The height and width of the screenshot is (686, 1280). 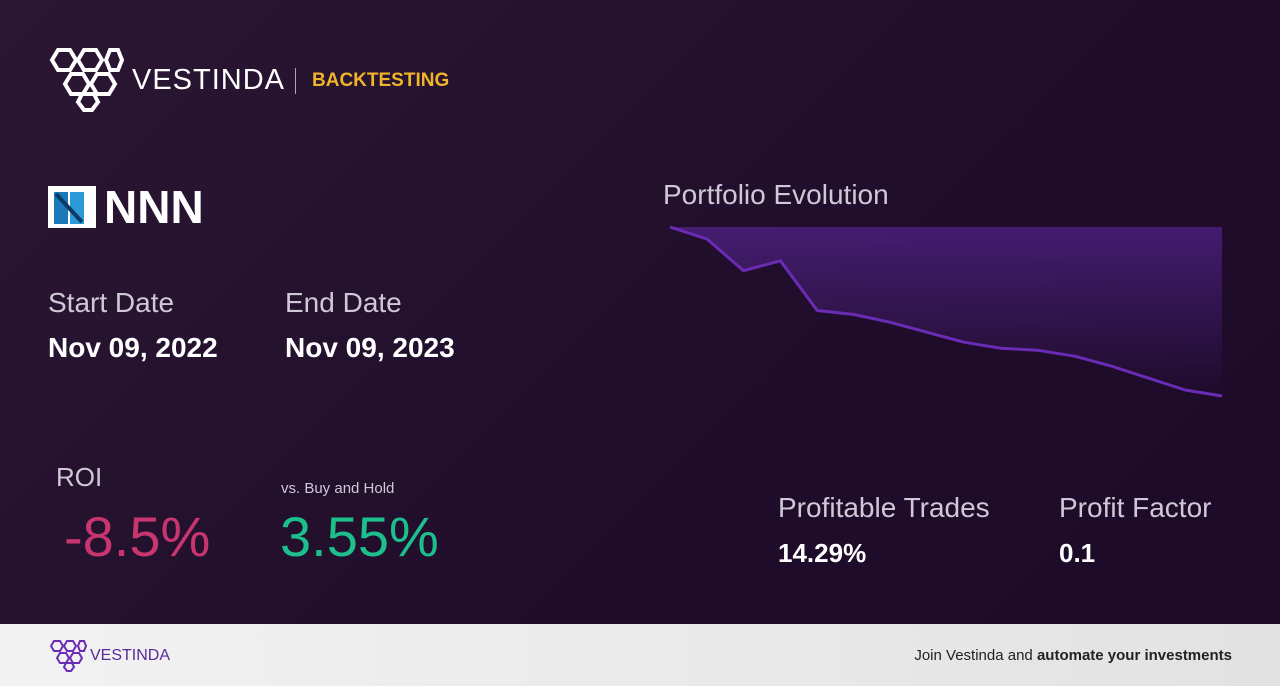 What do you see at coordinates (154, 207) in the screenshot?
I see `ticker: NNN` at bounding box center [154, 207].